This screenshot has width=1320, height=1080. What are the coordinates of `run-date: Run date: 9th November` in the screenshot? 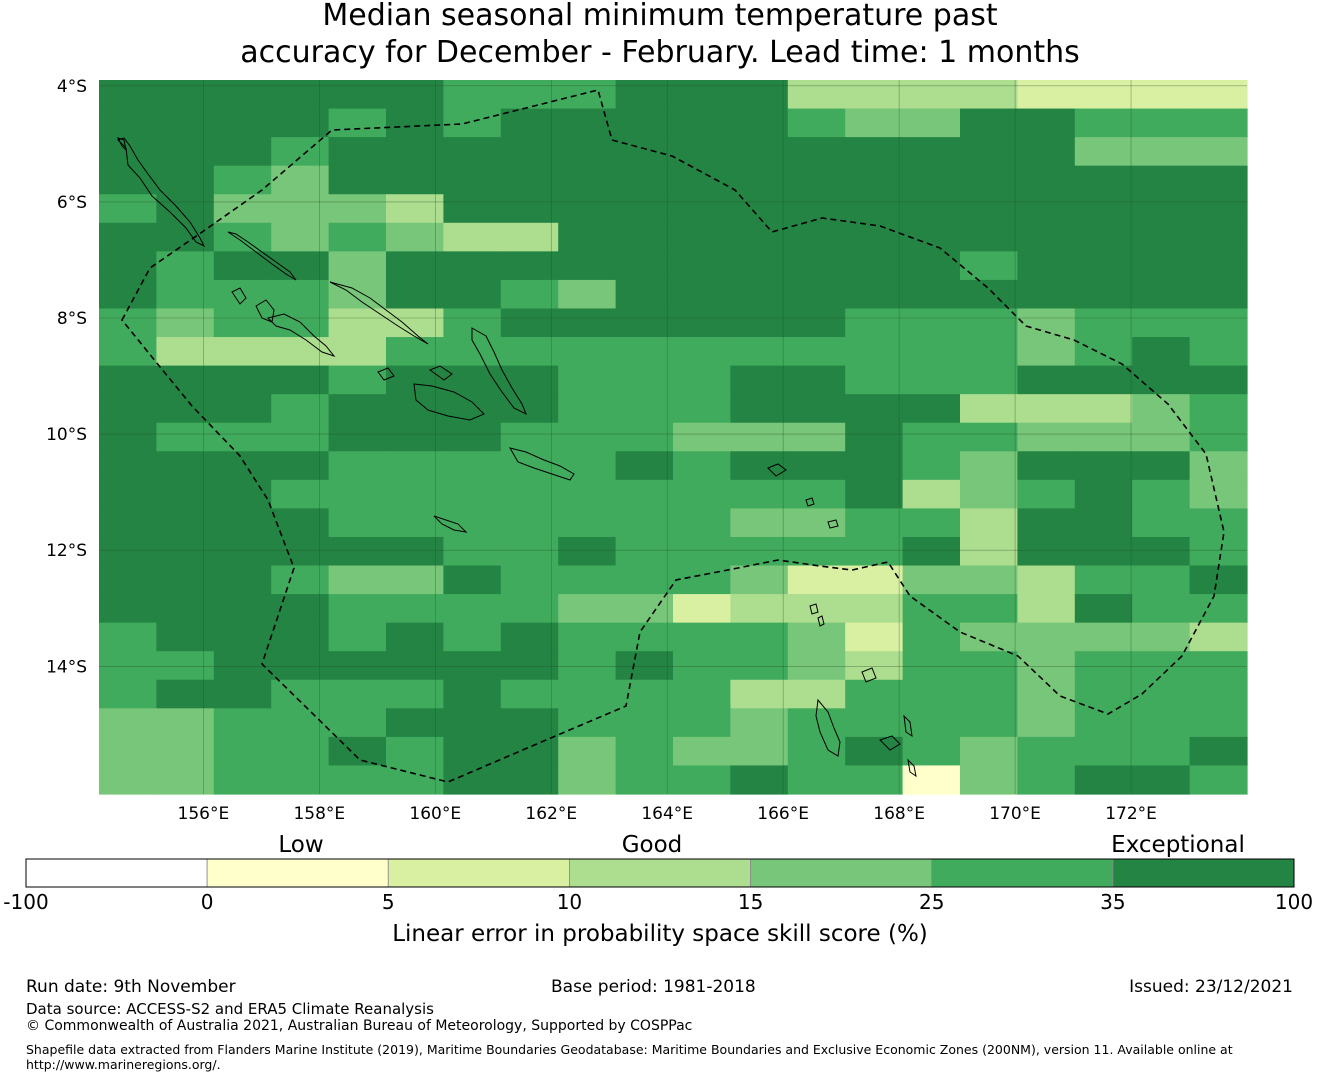 It's located at (131, 987).